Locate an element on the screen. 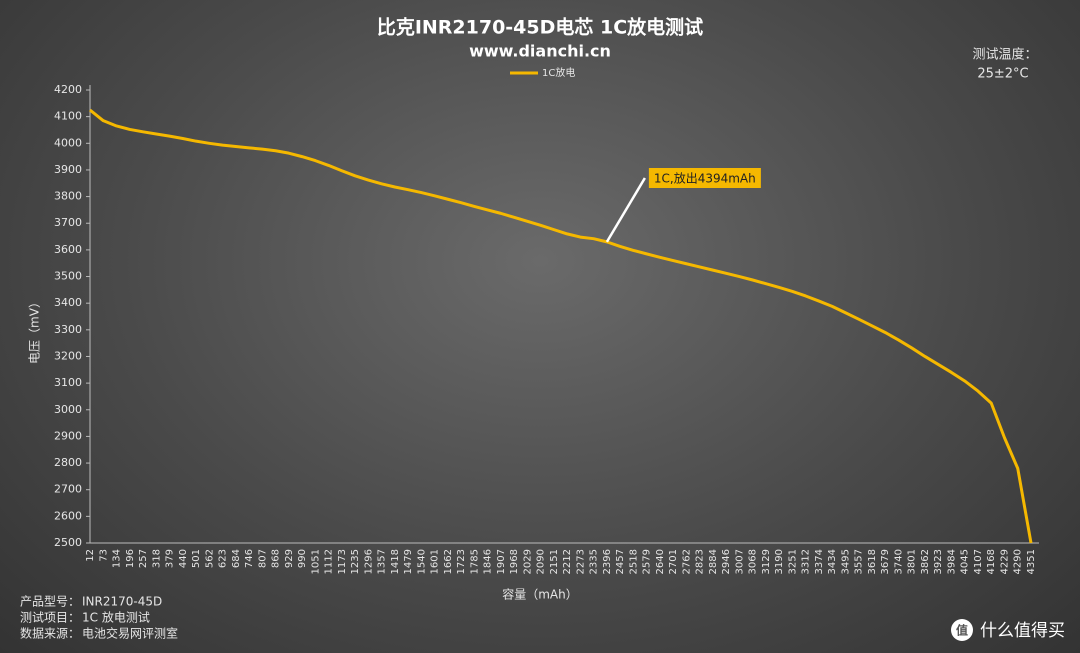 The height and width of the screenshot is (653, 1080). x-tick-label: 3251 is located at coordinates (792, 561).